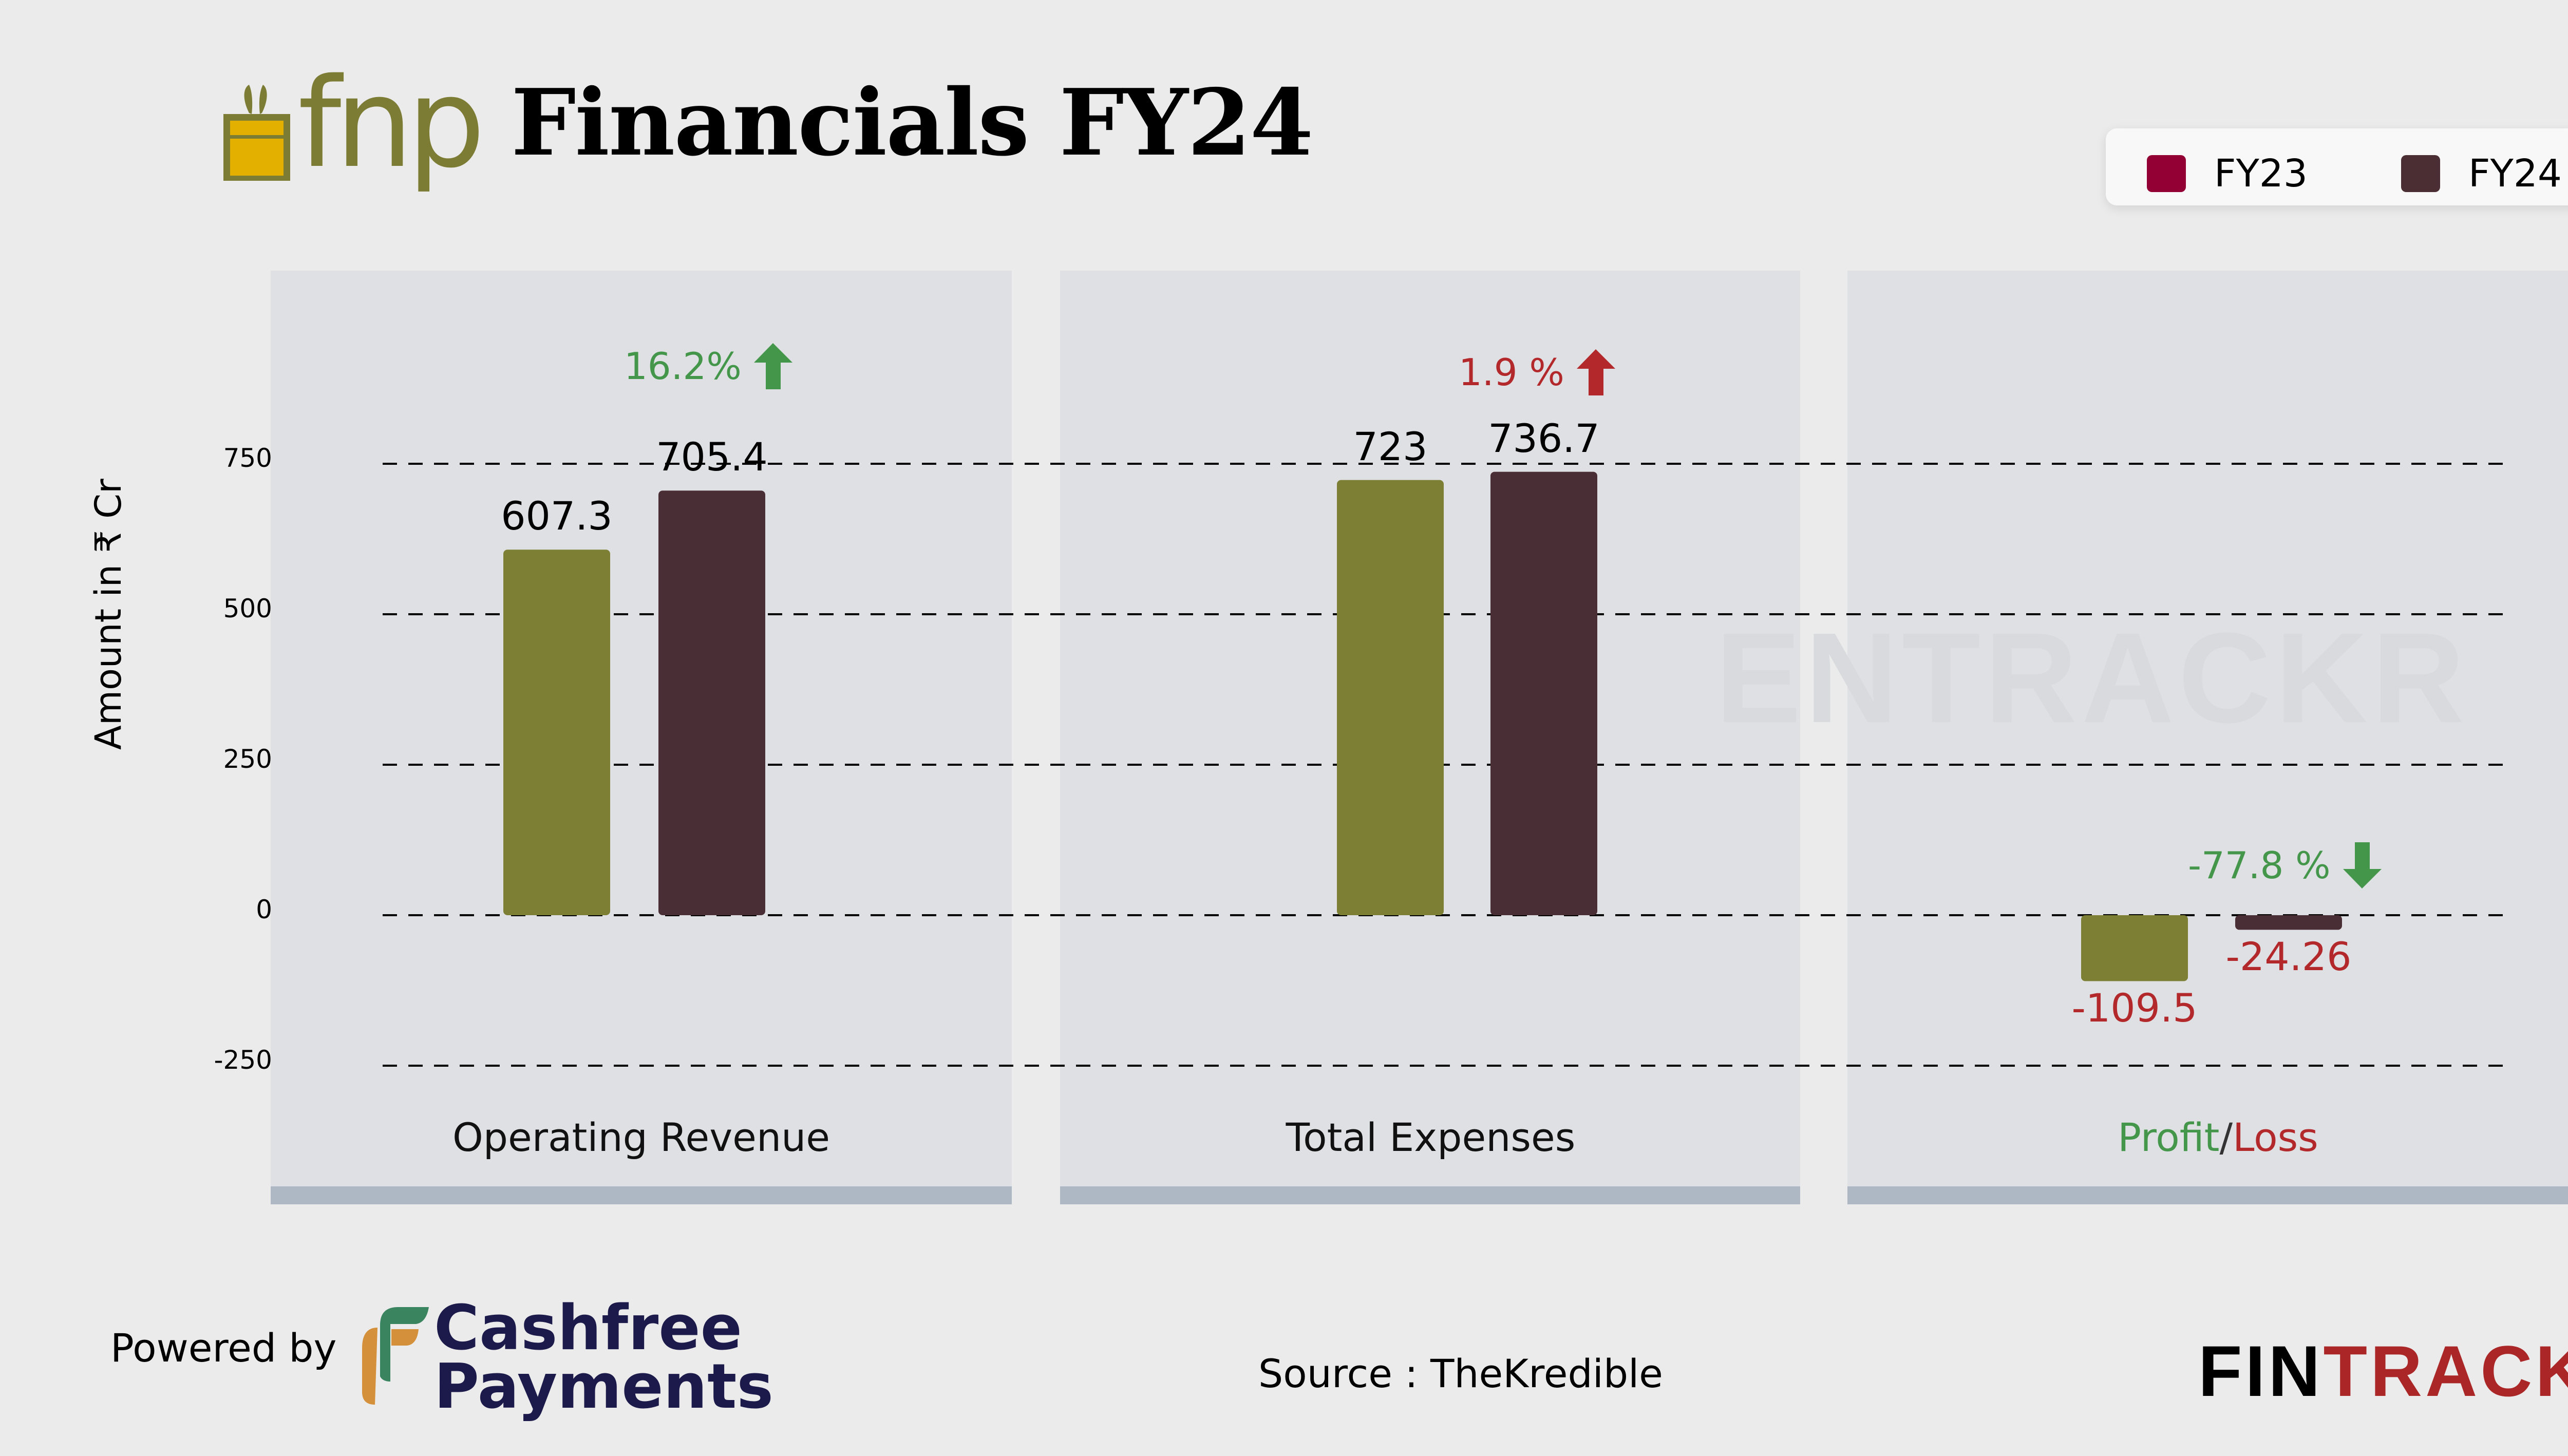  I want to click on gift-box-icon, so click(256, 133).